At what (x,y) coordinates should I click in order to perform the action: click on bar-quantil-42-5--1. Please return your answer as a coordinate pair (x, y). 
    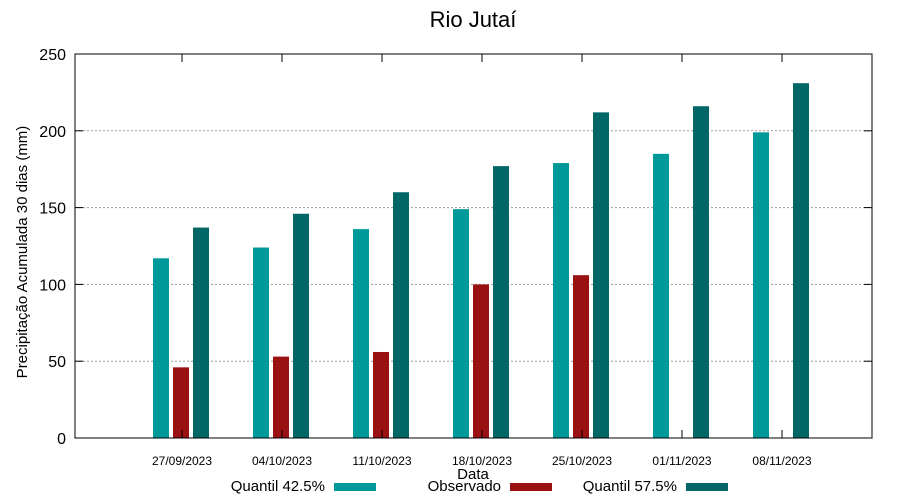
    Looking at the image, I should click on (261, 342).